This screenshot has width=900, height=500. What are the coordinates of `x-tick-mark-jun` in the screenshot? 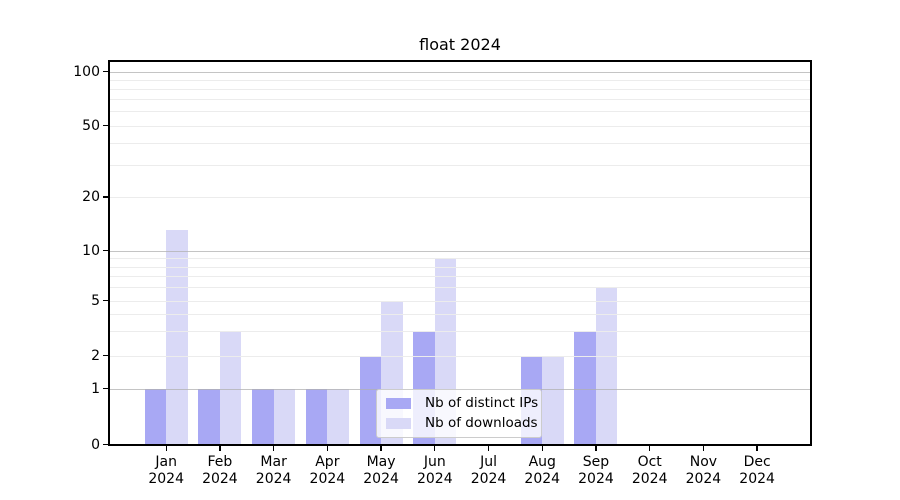 It's located at (435, 448).